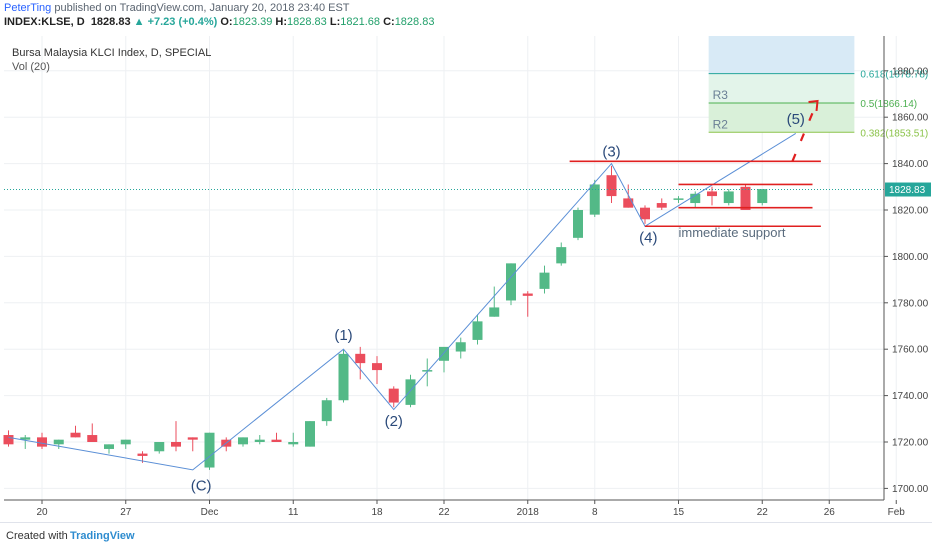  Describe the element at coordinates (102, 536) in the screenshot. I see `tradingview-logo: TradingView` at that location.